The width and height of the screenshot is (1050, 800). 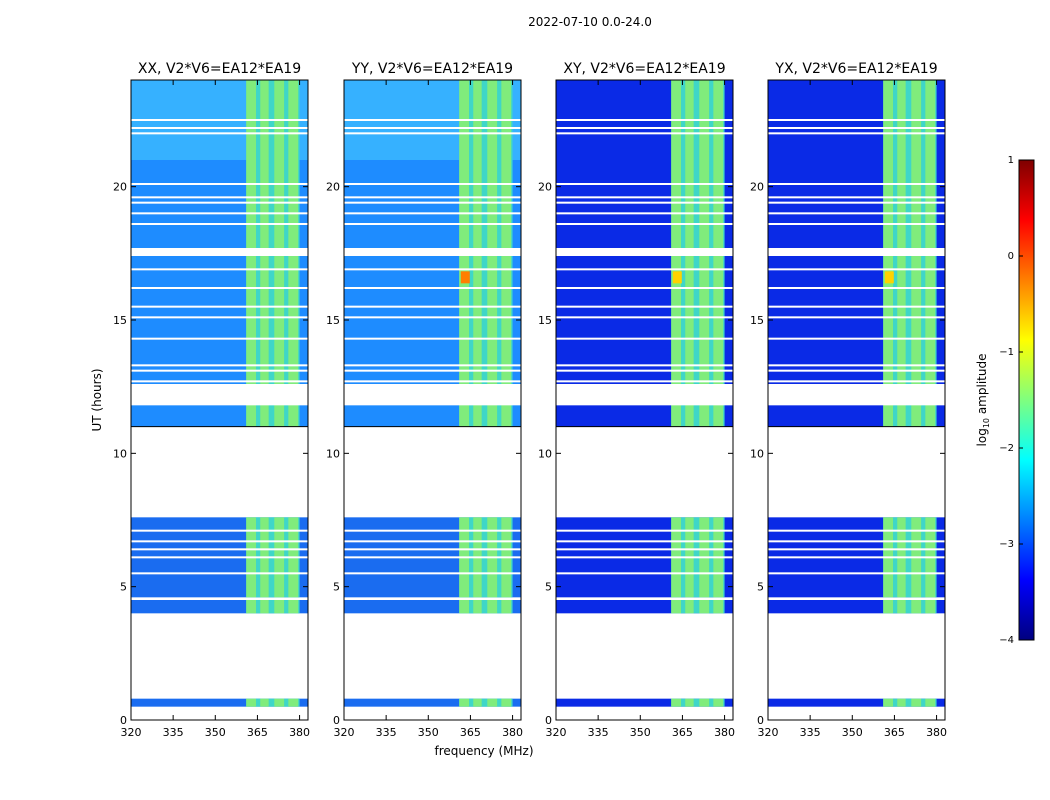 What do you see at coordinates (465, 277) in the screenshot?
I see `rfi-hotspot` at bounding box center [465, 277].